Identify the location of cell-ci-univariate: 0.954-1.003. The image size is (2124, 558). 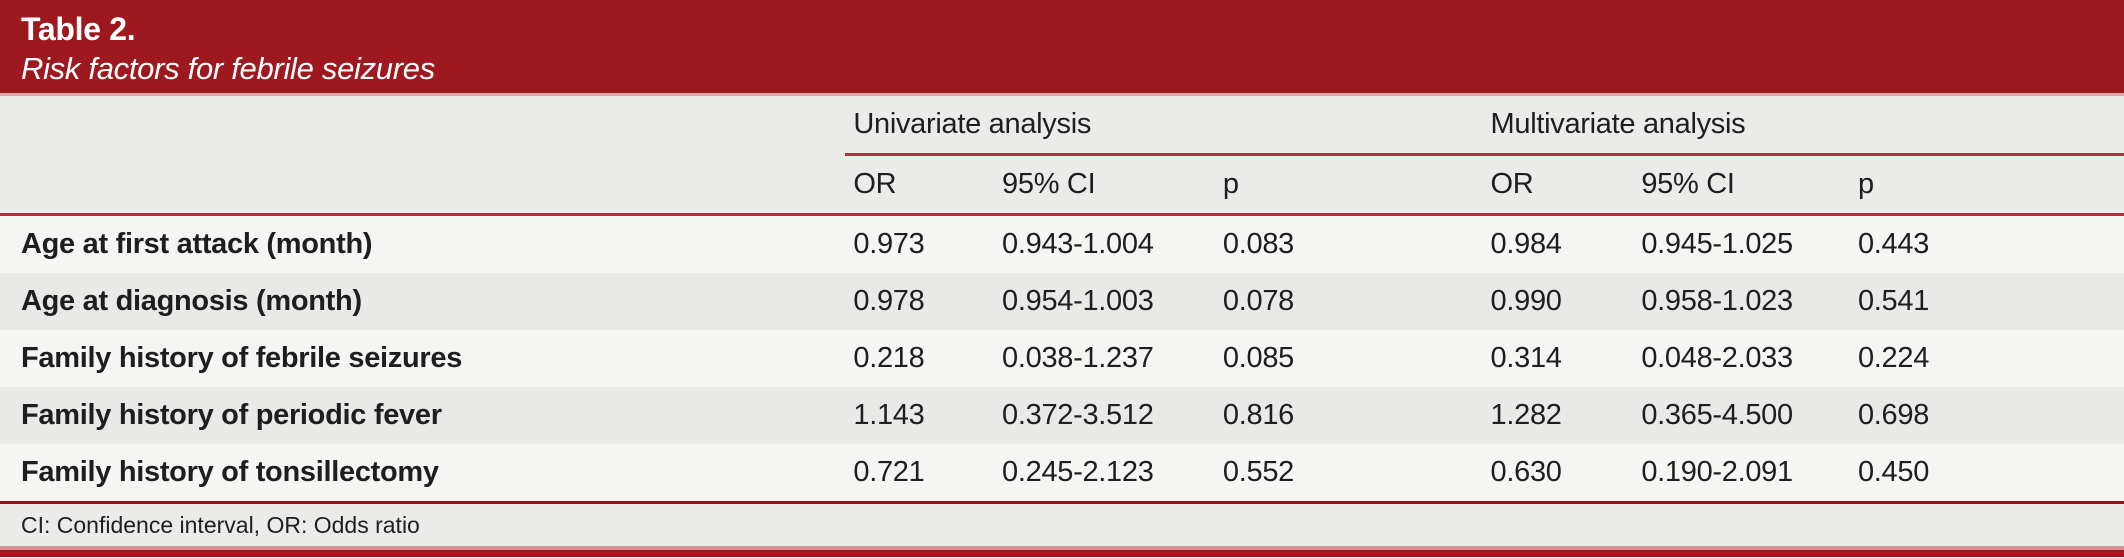
(1104, 301).